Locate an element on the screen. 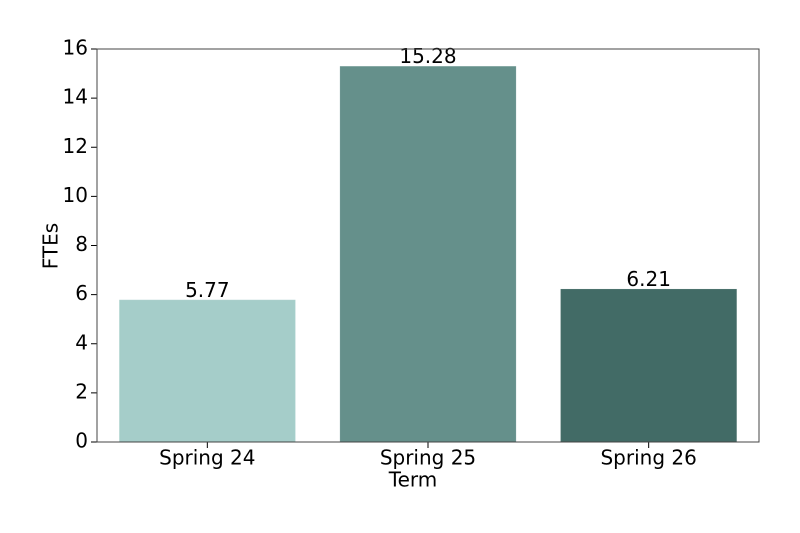  y-tick-label: 16 is located at coordinates (75, 48).